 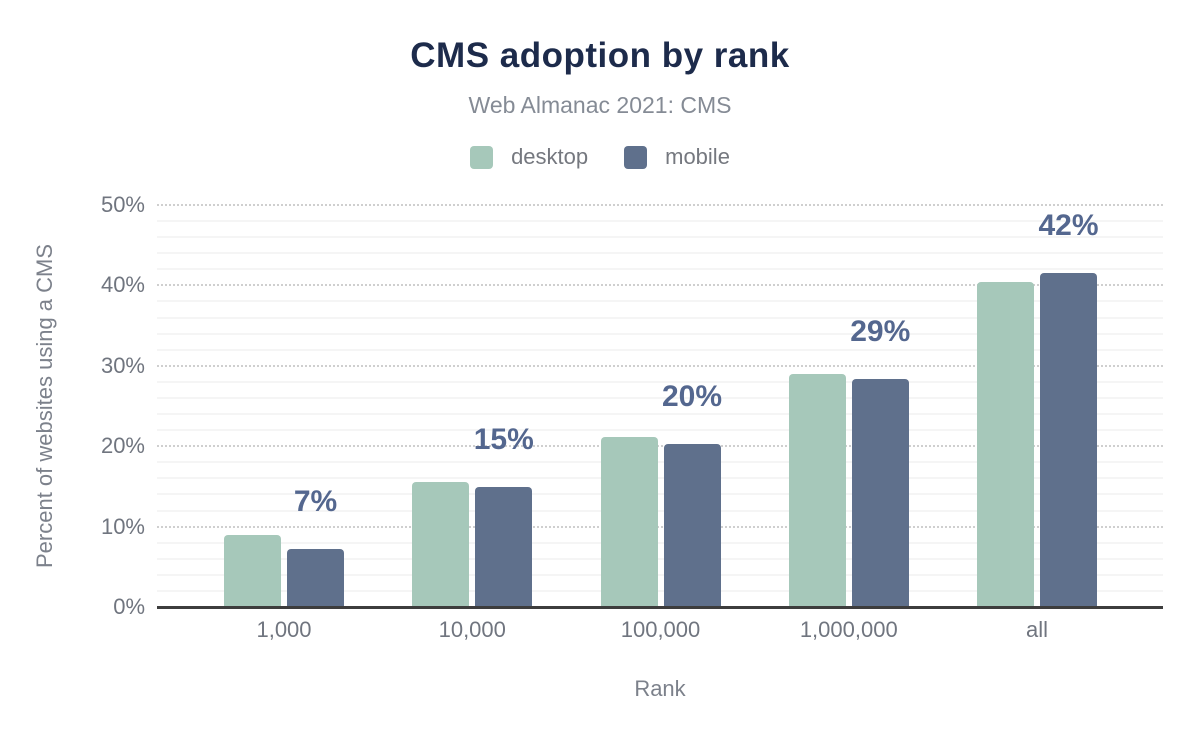 What do you see at coordinates (848, 629) in the screenshot?
I see `x-tick-label-1000000: 1,000,000` at bounding box center [848, 629].